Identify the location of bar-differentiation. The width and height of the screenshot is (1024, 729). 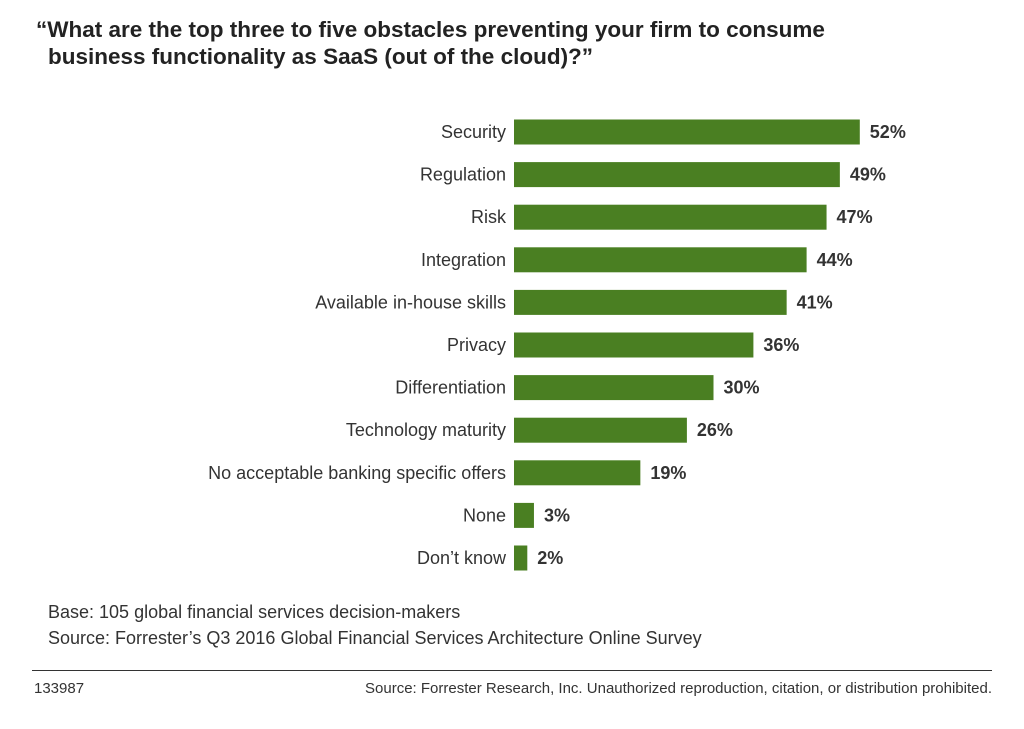
(614, 388).